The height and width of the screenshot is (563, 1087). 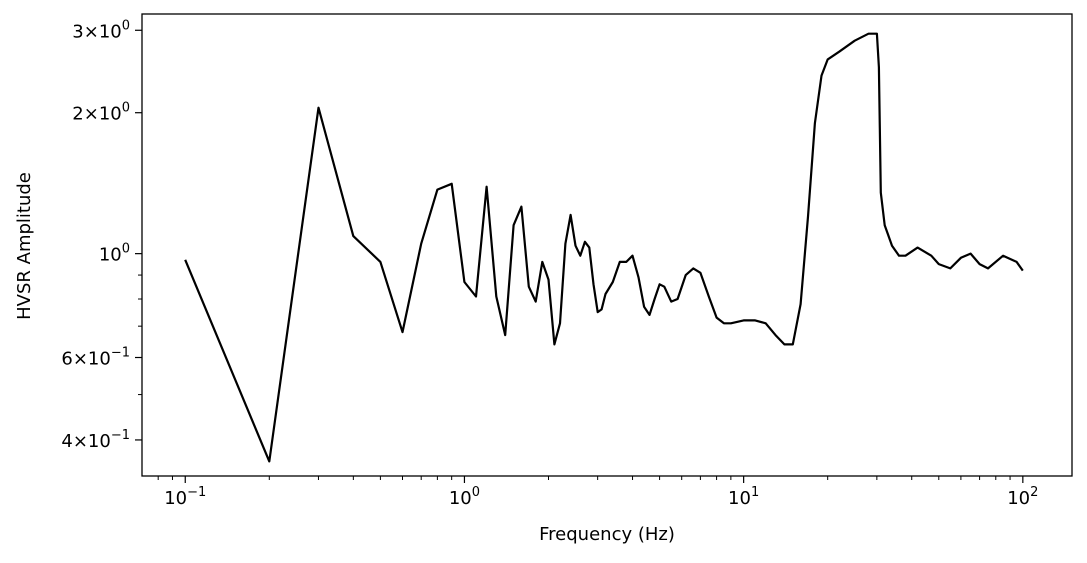 I want to click on y-tick-label: 4×10⁻¹, so click(x=95, y=440).